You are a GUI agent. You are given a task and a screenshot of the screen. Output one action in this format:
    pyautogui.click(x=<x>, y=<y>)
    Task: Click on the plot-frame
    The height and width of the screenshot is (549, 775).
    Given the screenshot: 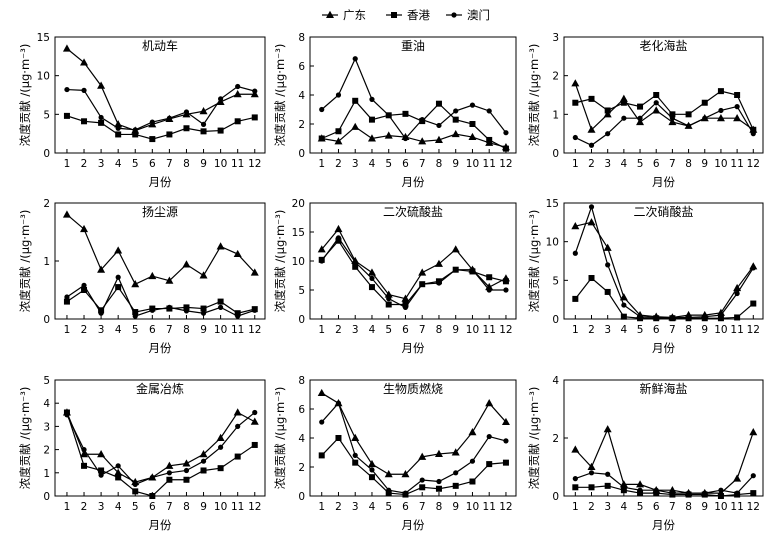 What is the action you would take?
    pyautogui.click(x=160, y=95)
    